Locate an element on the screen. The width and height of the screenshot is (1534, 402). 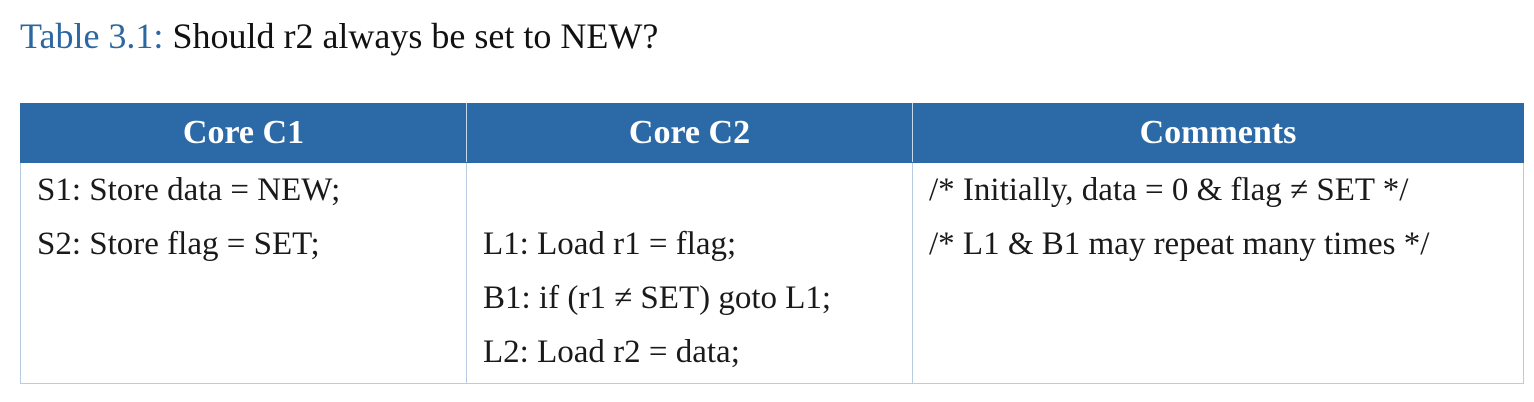
header-row: Core C1 Core C2 Comments is located at coordinates (772, 133).